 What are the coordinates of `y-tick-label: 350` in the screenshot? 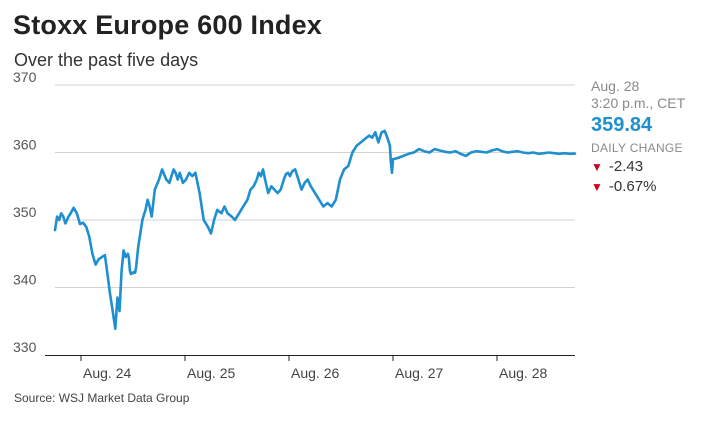 It's located at (25, 212).